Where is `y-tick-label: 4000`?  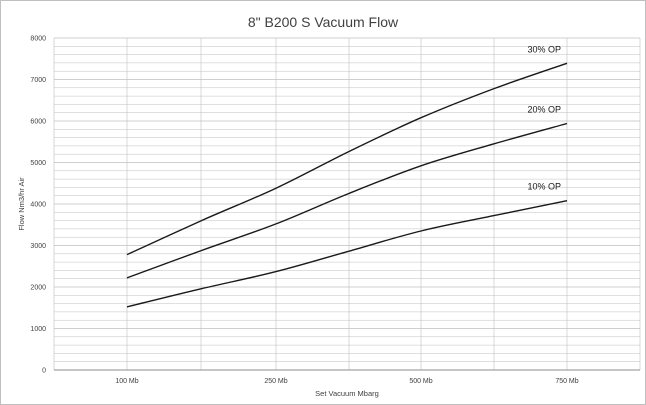
y-tick-label: 4000 is located at coordinates (38, 205).